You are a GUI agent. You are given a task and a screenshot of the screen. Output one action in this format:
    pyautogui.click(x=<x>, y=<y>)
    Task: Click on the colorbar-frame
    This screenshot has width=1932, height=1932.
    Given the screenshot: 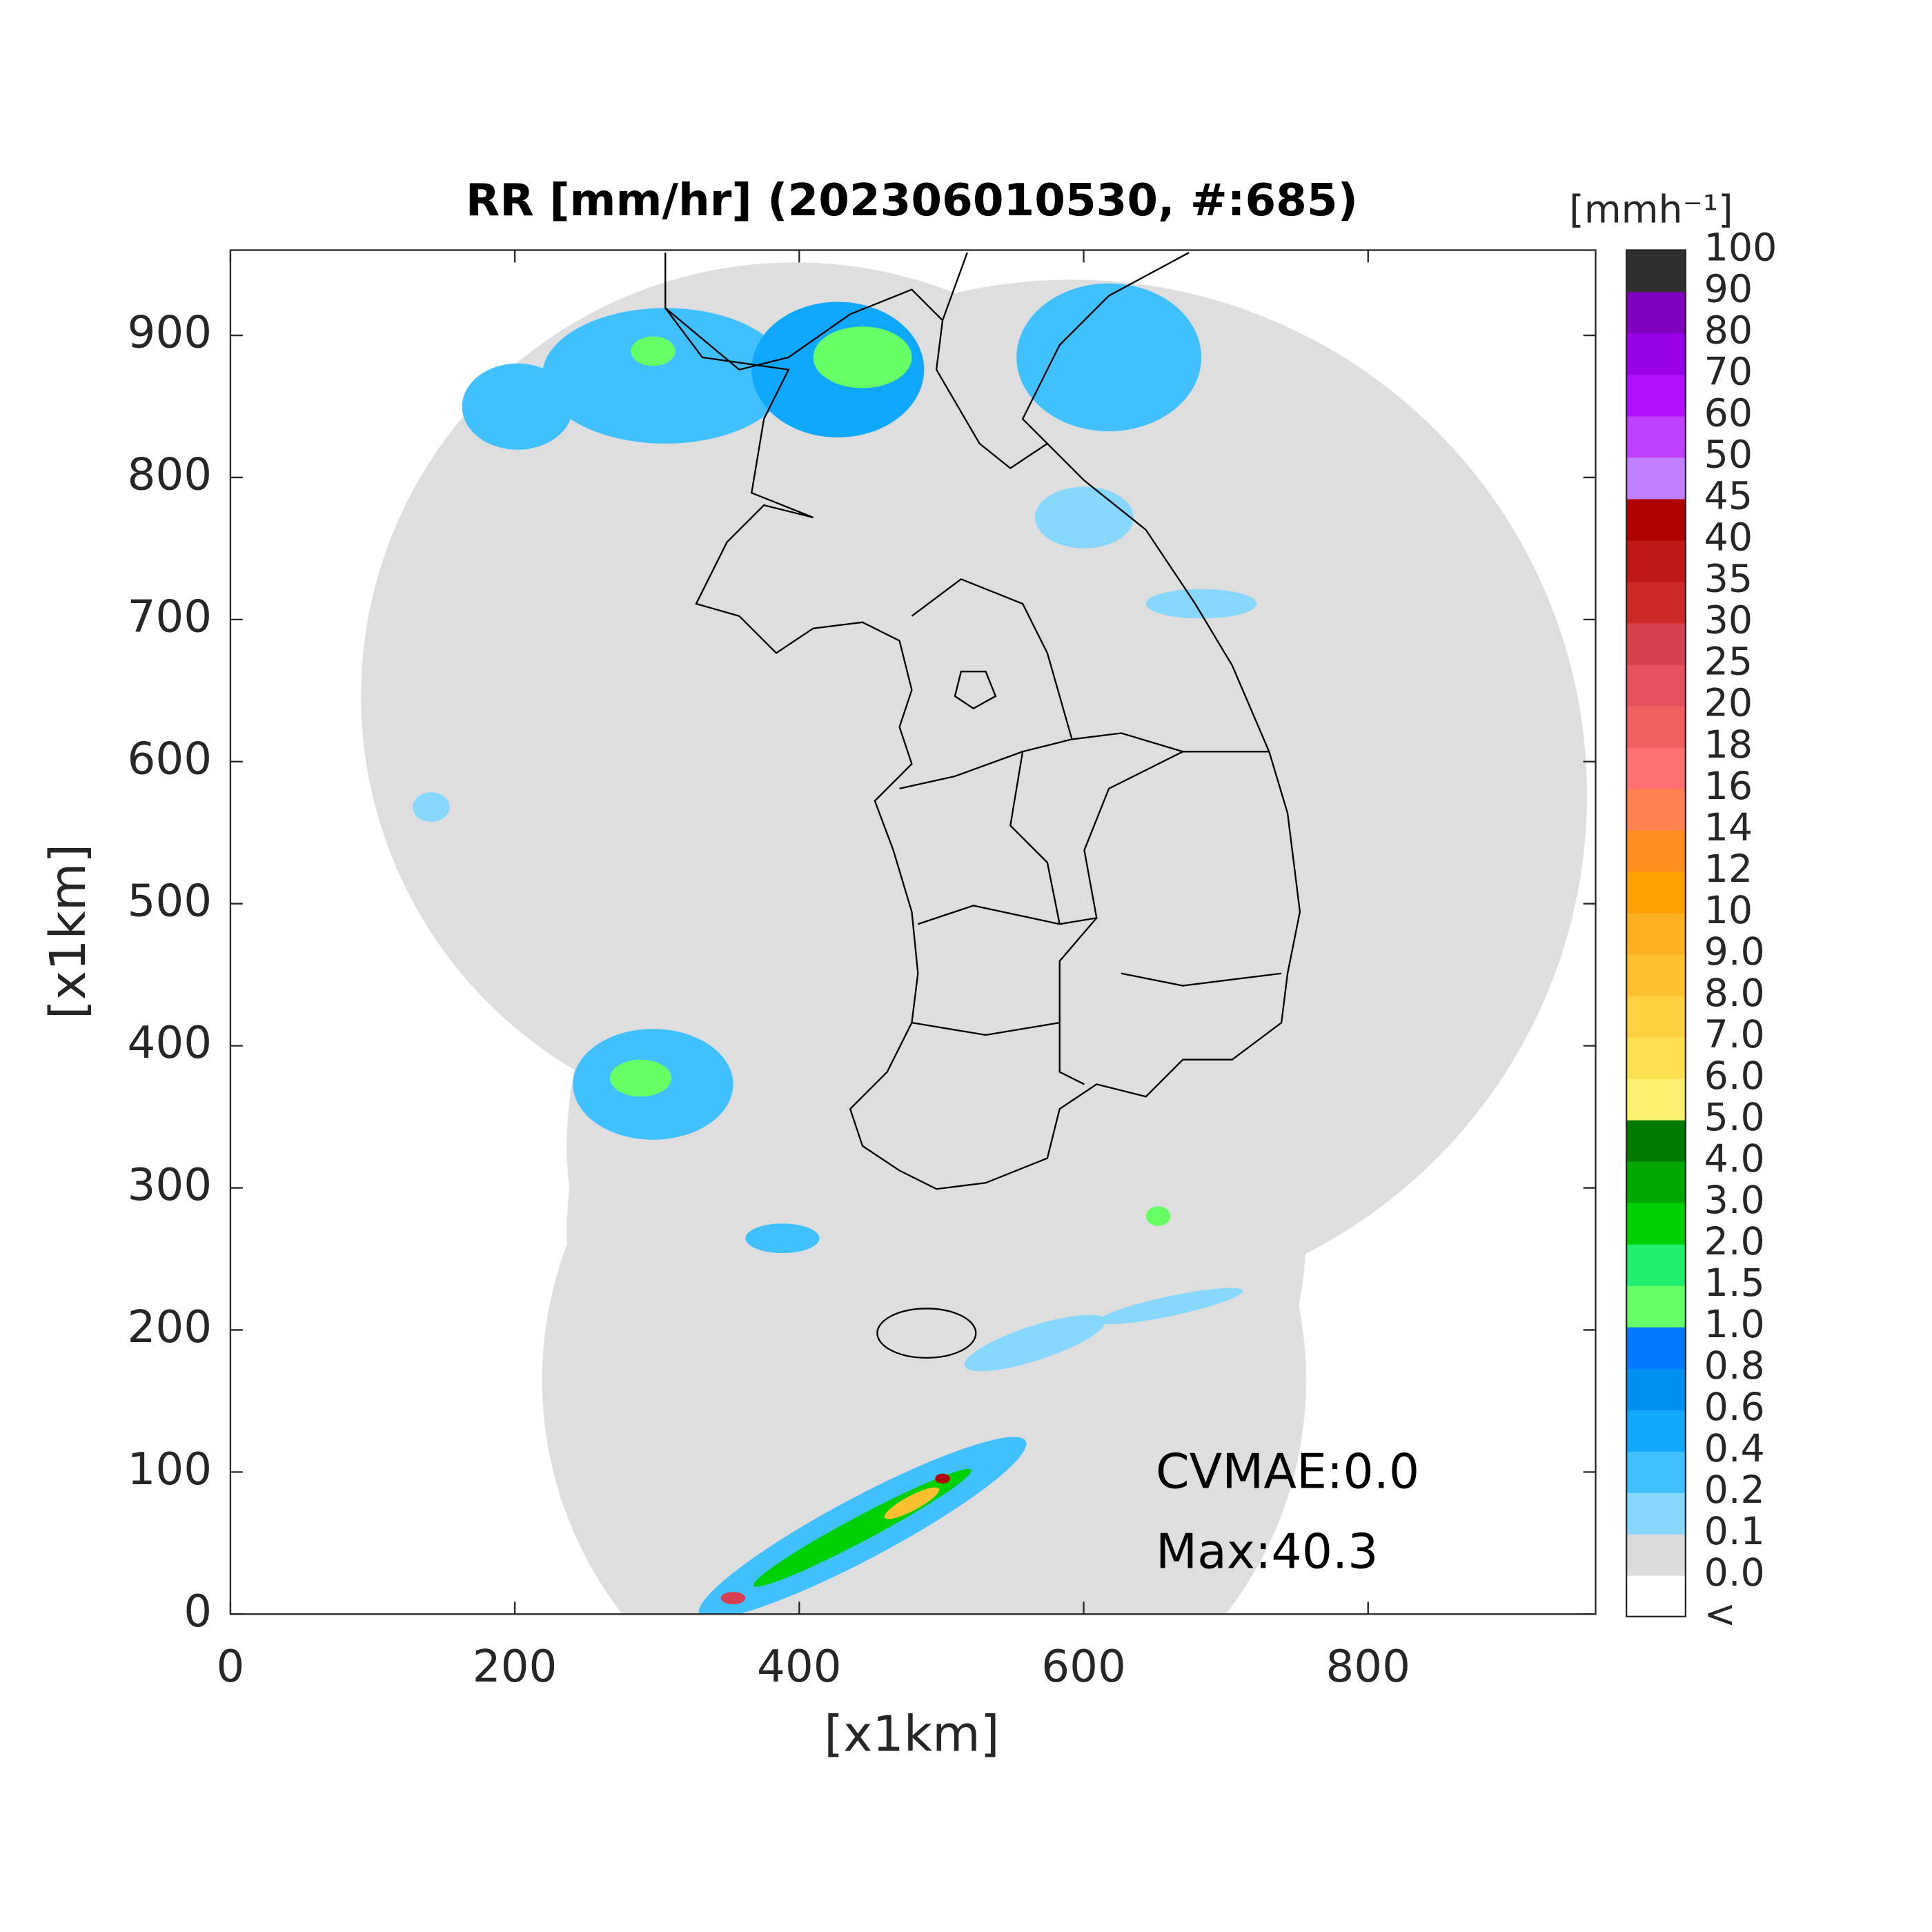 What is the action you would take?
    pyautogui.click(x=1656, y=933)
    